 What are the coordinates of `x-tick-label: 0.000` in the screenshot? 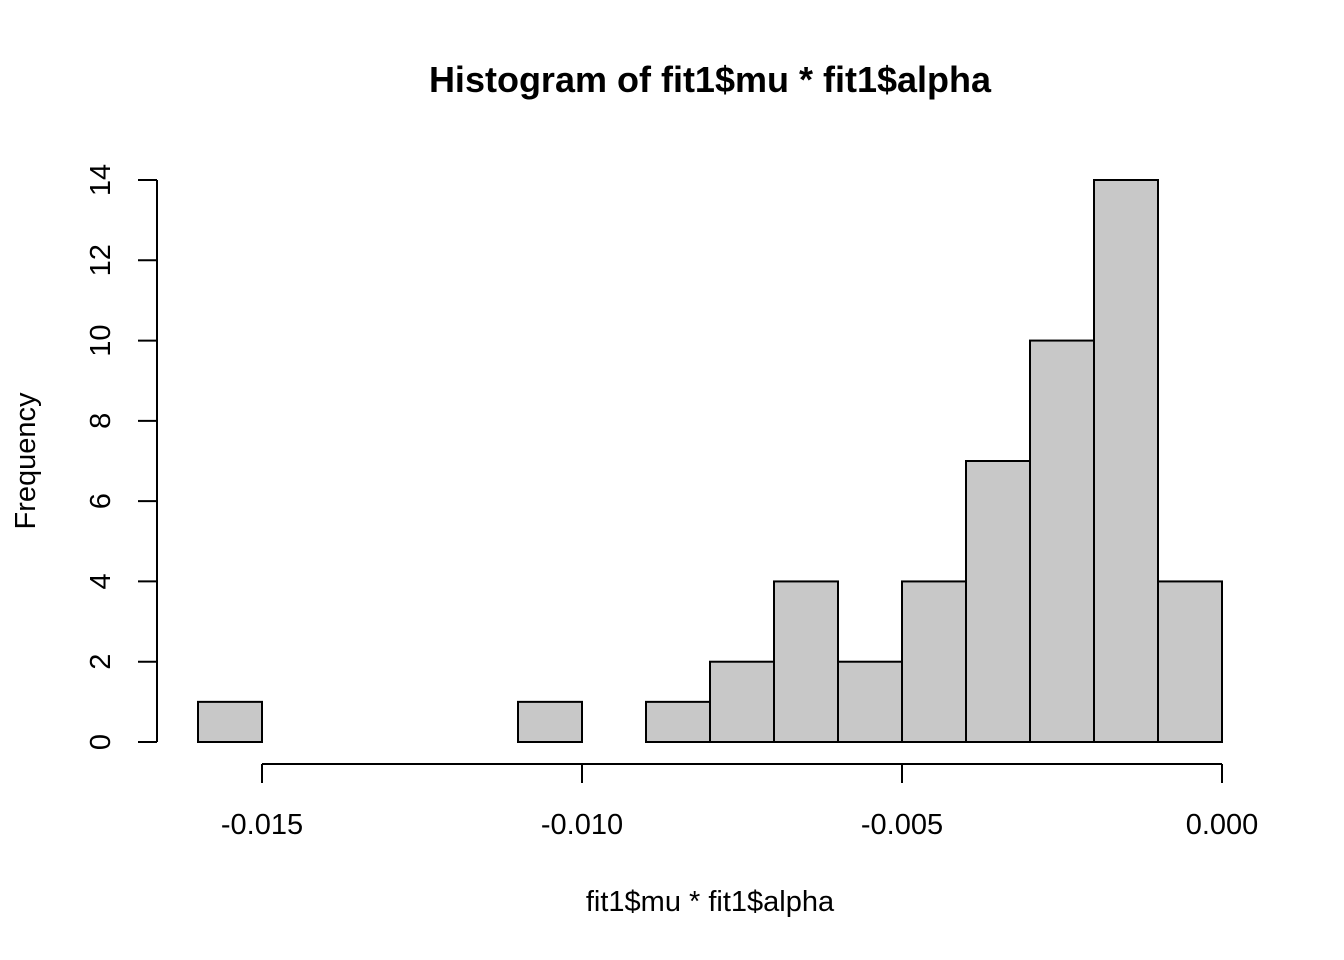 It's located at (1222, 825).